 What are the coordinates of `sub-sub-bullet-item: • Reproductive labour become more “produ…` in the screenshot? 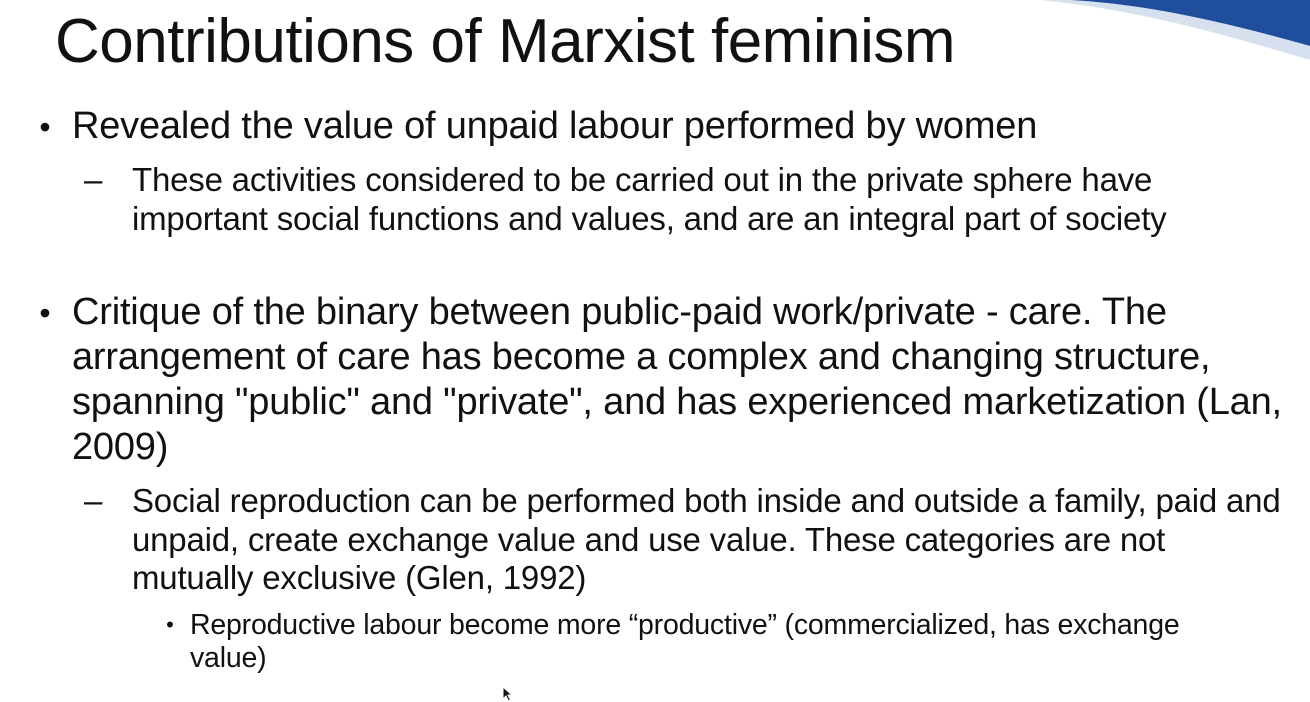 It's located at (700, 642).